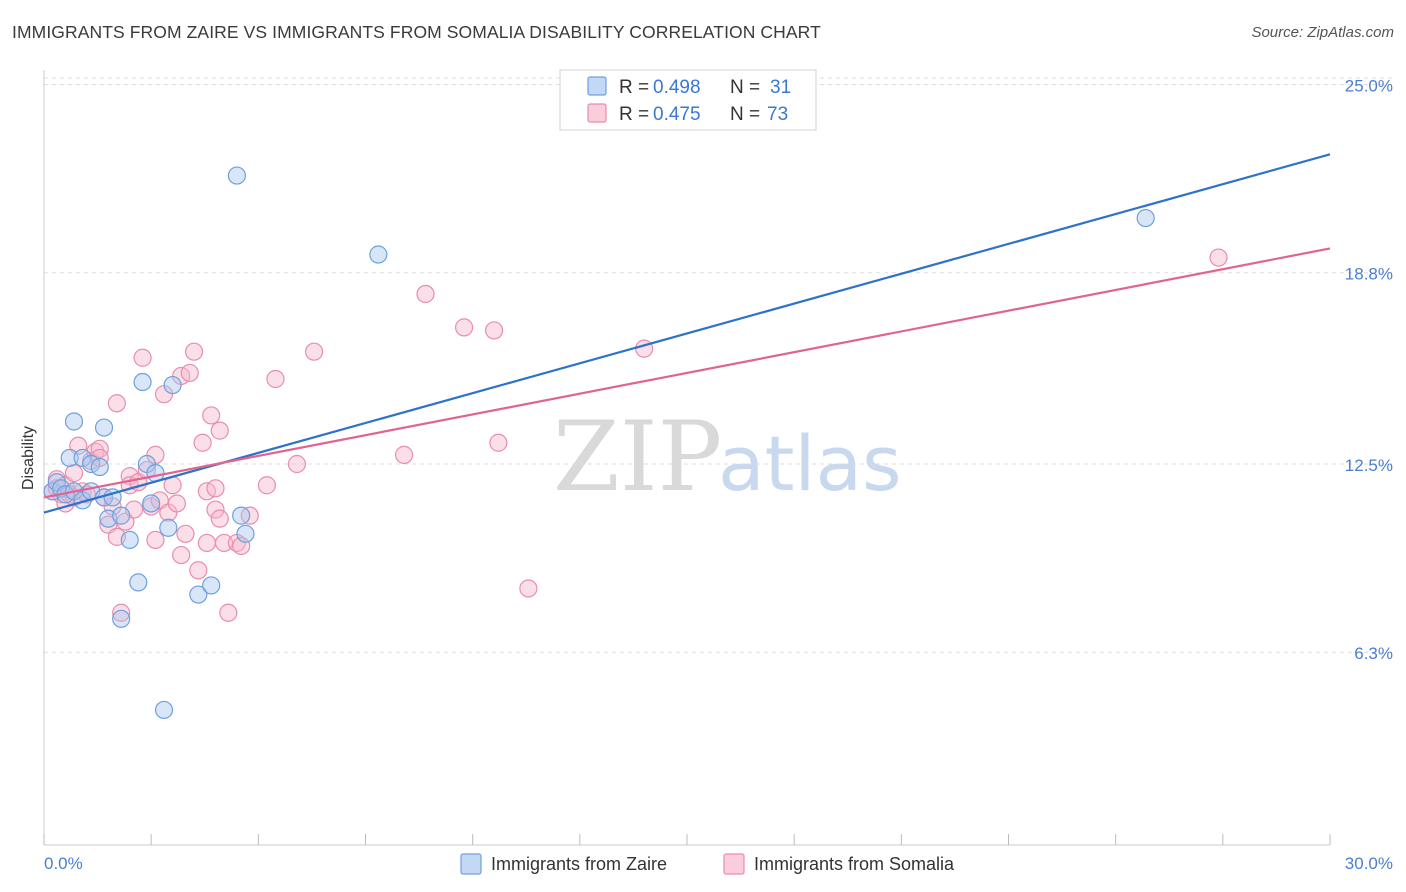 The image size is (1406, 892). What do you see at coordinates (1373, 653) in the screenshot?
I see `y-tick-label: 6.3%` at bounding box center [1373, 653].